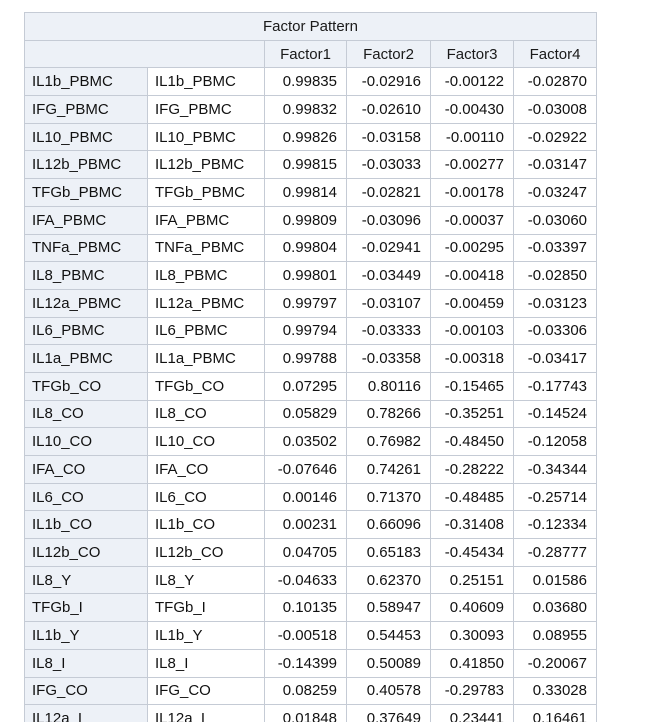 The height and width of the screenshot is (722, 661). What do you see at coordinates (388, 248) in the screenshot?
I see `factor2-value-cell: -0.02941` at bounding box center [388, 248].